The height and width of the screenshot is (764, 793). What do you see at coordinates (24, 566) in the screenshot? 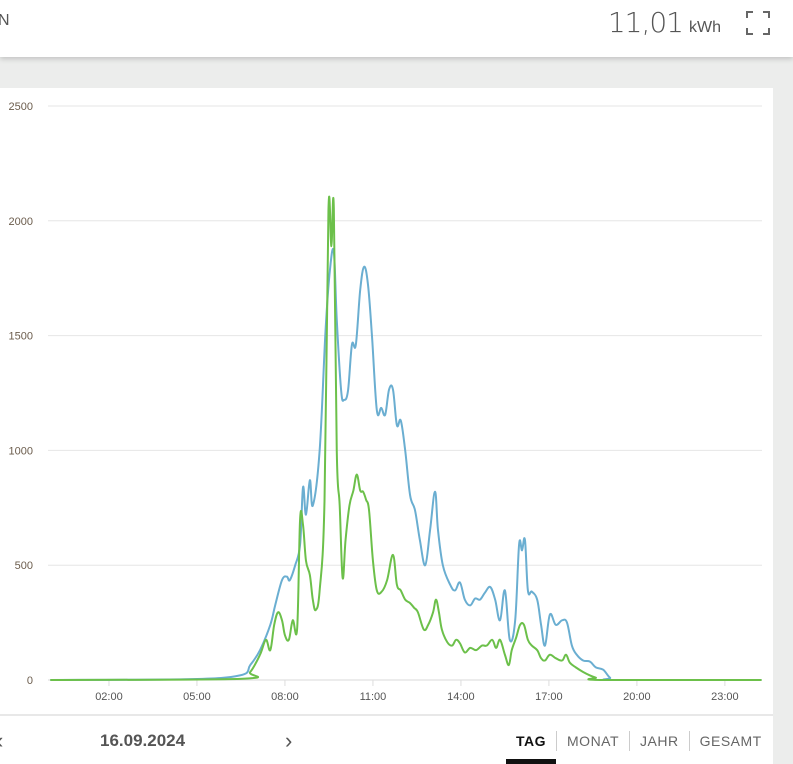
I see `y-tick-label: 500` at bounding box center [24, 566].